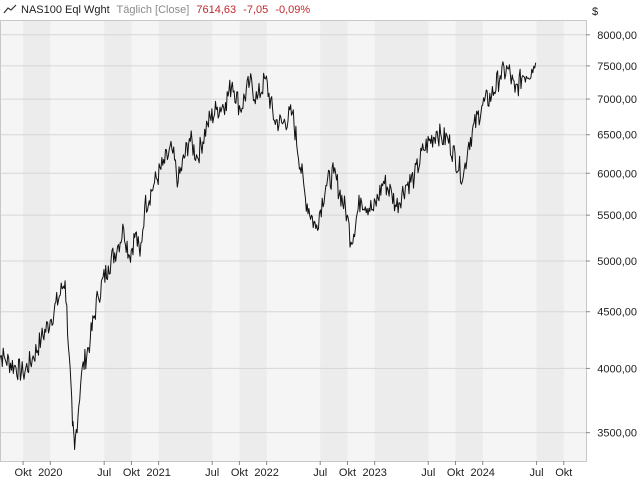 This screenshot has width=640, height=480. Describe the element at coordinates (617, 216) in the screenshot. I see `y-tick-label: 5500,00` at that location.